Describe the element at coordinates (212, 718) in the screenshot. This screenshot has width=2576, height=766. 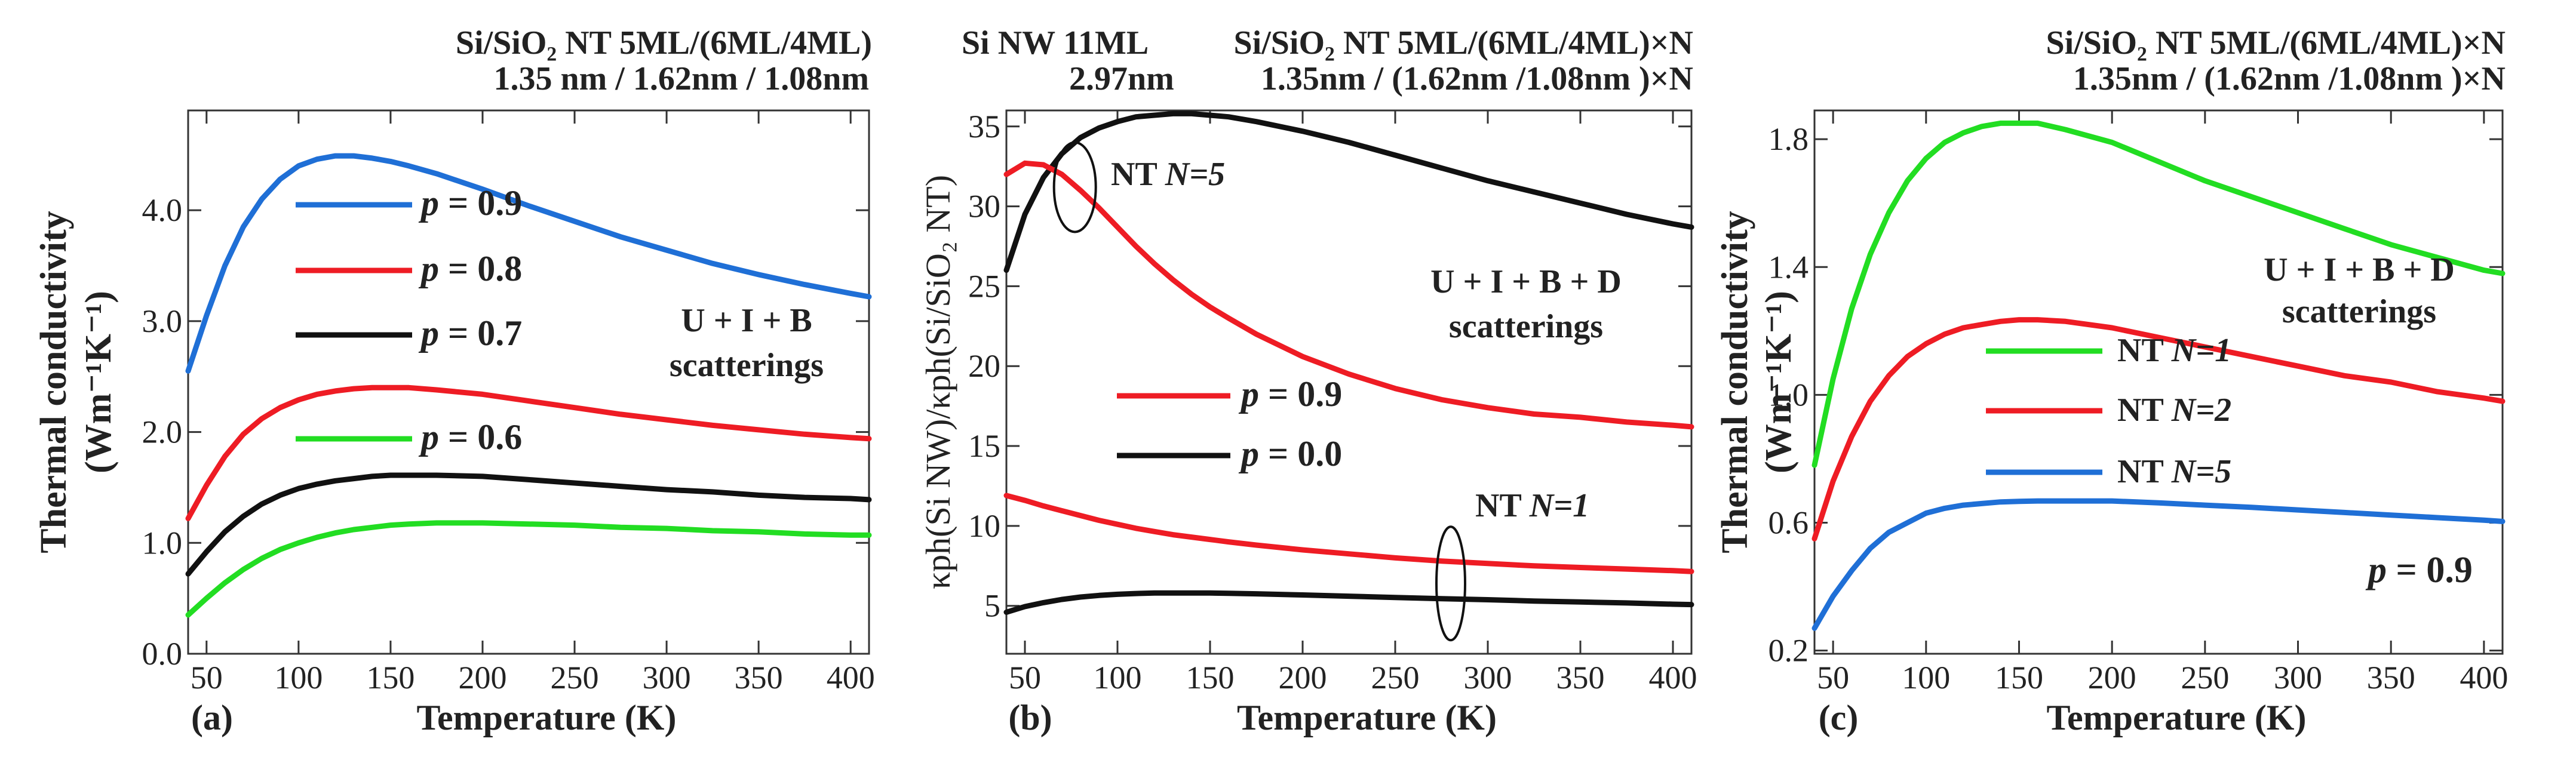
I see `panel-label: (a)` at that location.